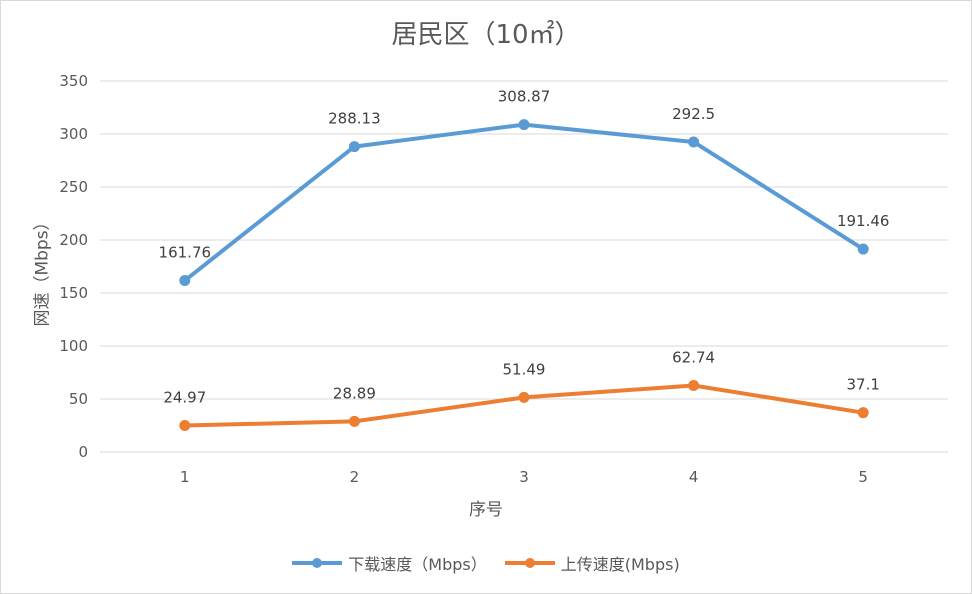 The height and width of the screenshot is (594, 972). I want to click on data-label: 191.46, so click(863, 221).